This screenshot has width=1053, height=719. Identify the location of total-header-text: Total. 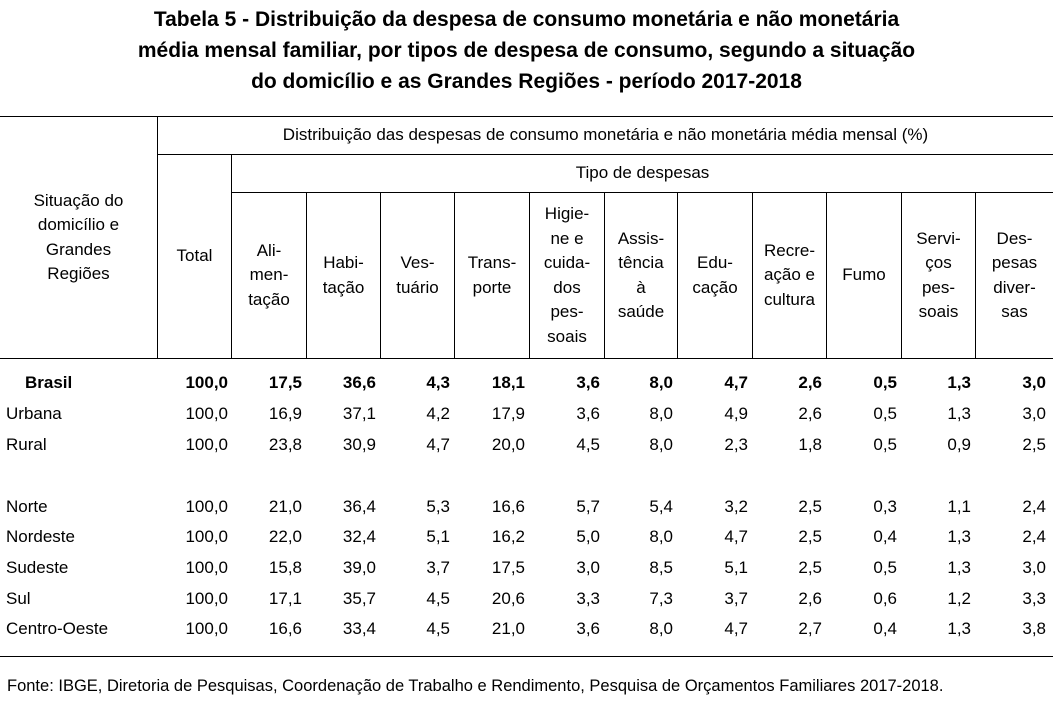
(194, 256).